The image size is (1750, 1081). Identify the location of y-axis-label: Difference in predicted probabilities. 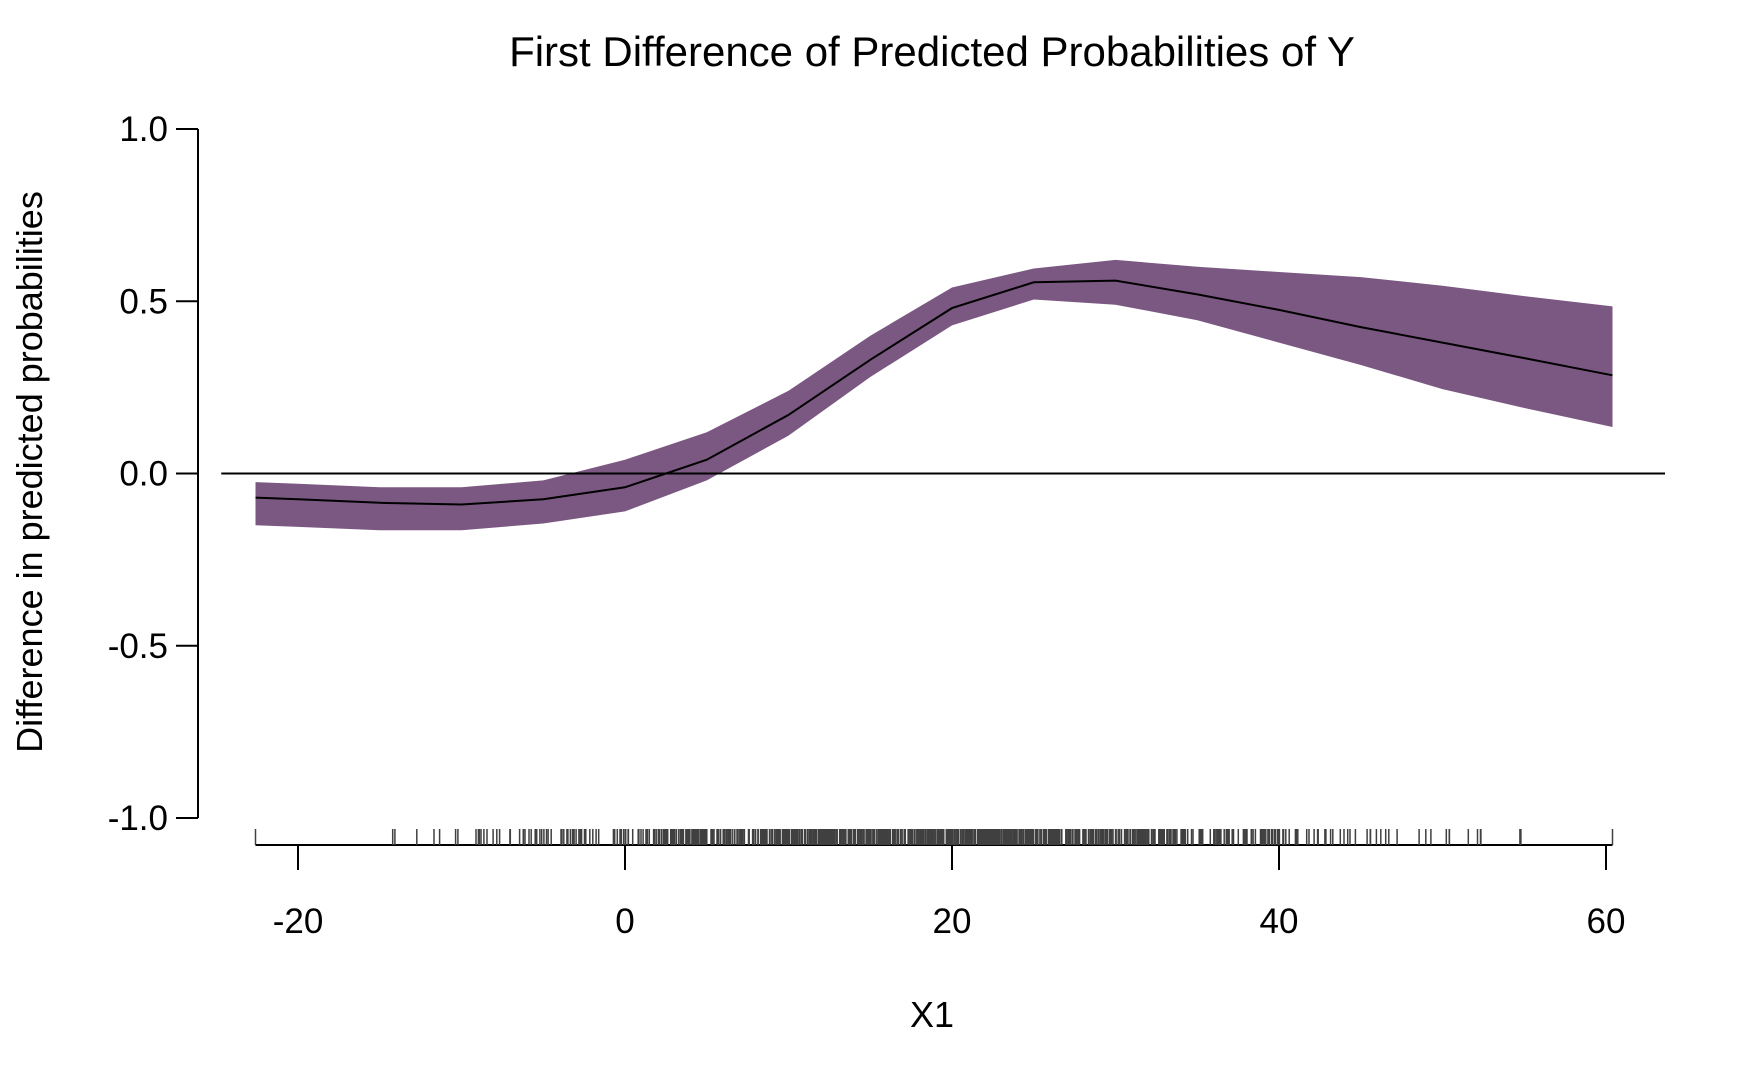
(29, 472).